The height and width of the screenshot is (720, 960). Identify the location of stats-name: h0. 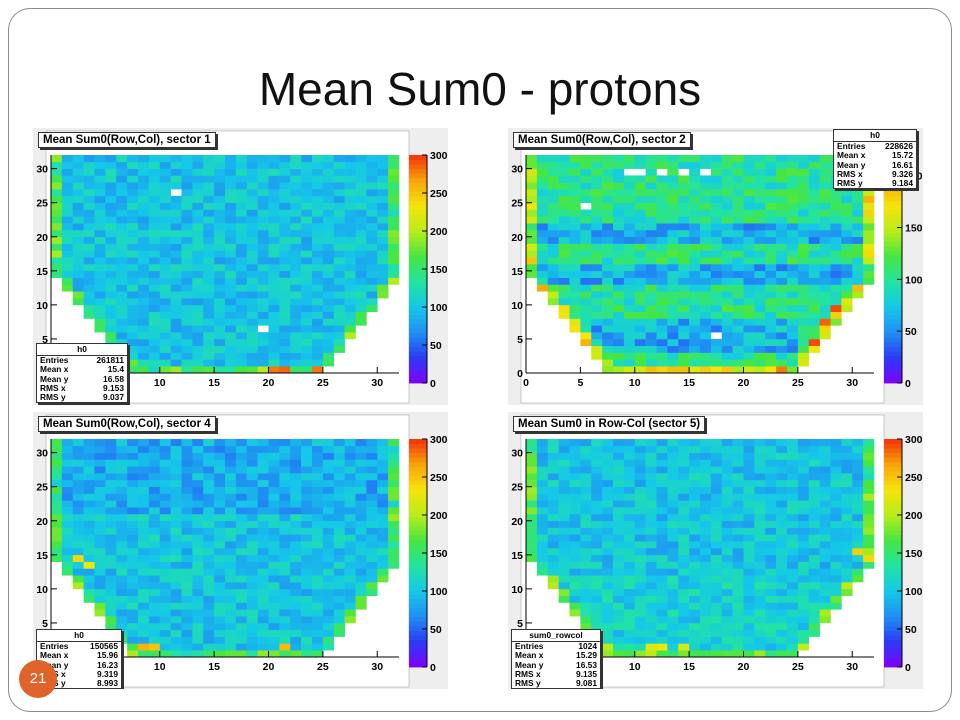
(79, 636).